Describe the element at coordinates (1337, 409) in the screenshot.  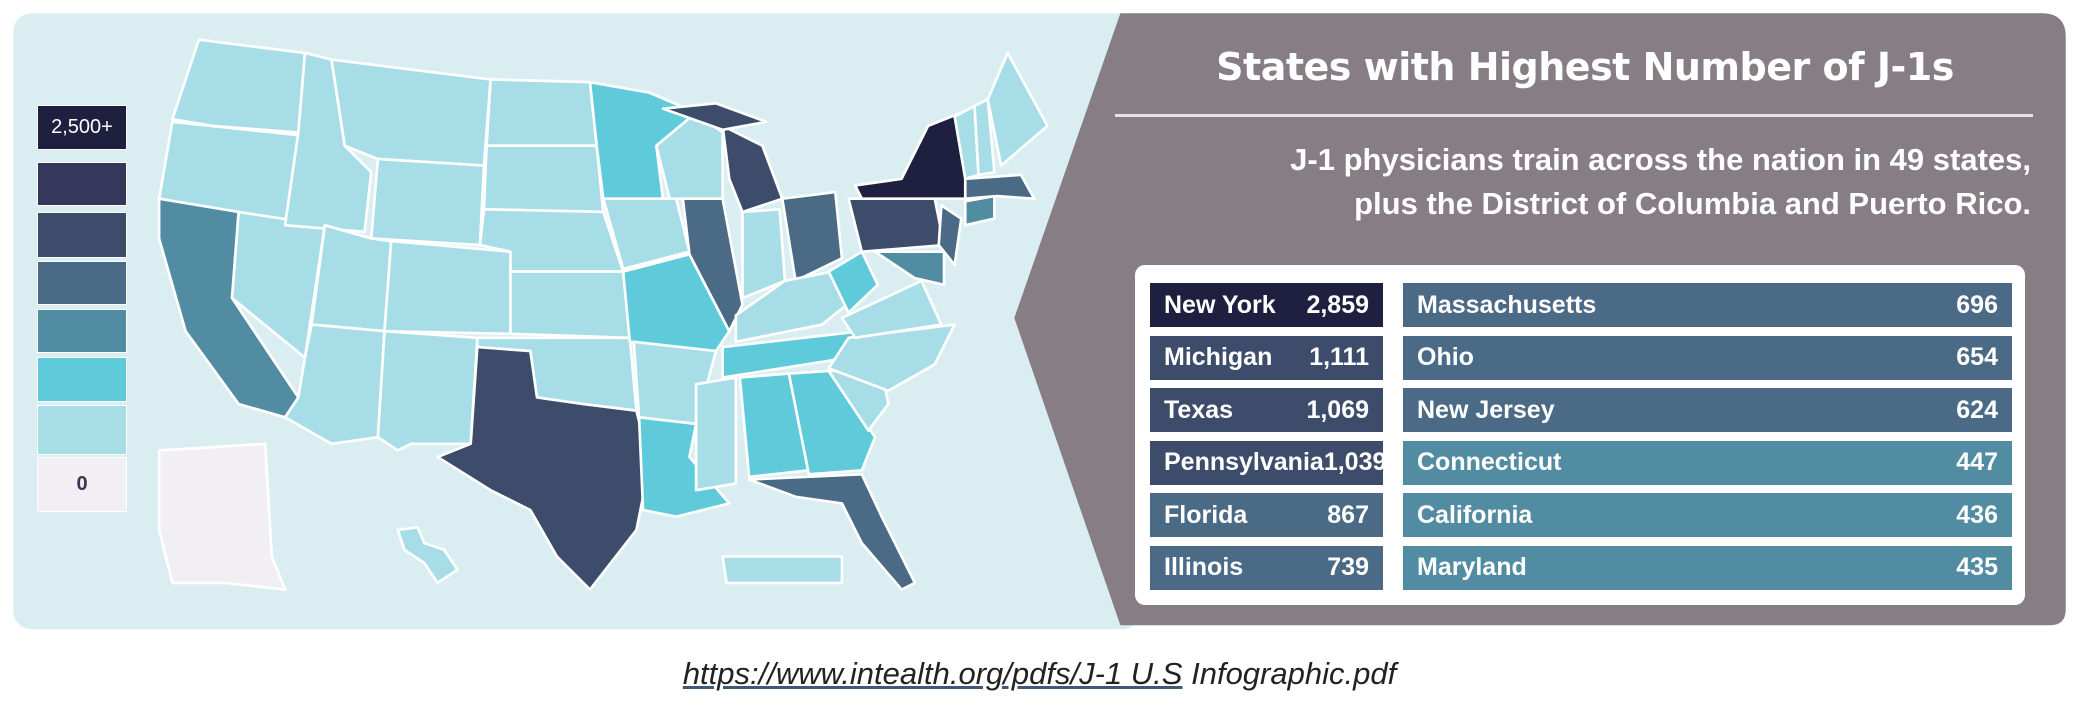
I see `state-count: 1,069` at that location.